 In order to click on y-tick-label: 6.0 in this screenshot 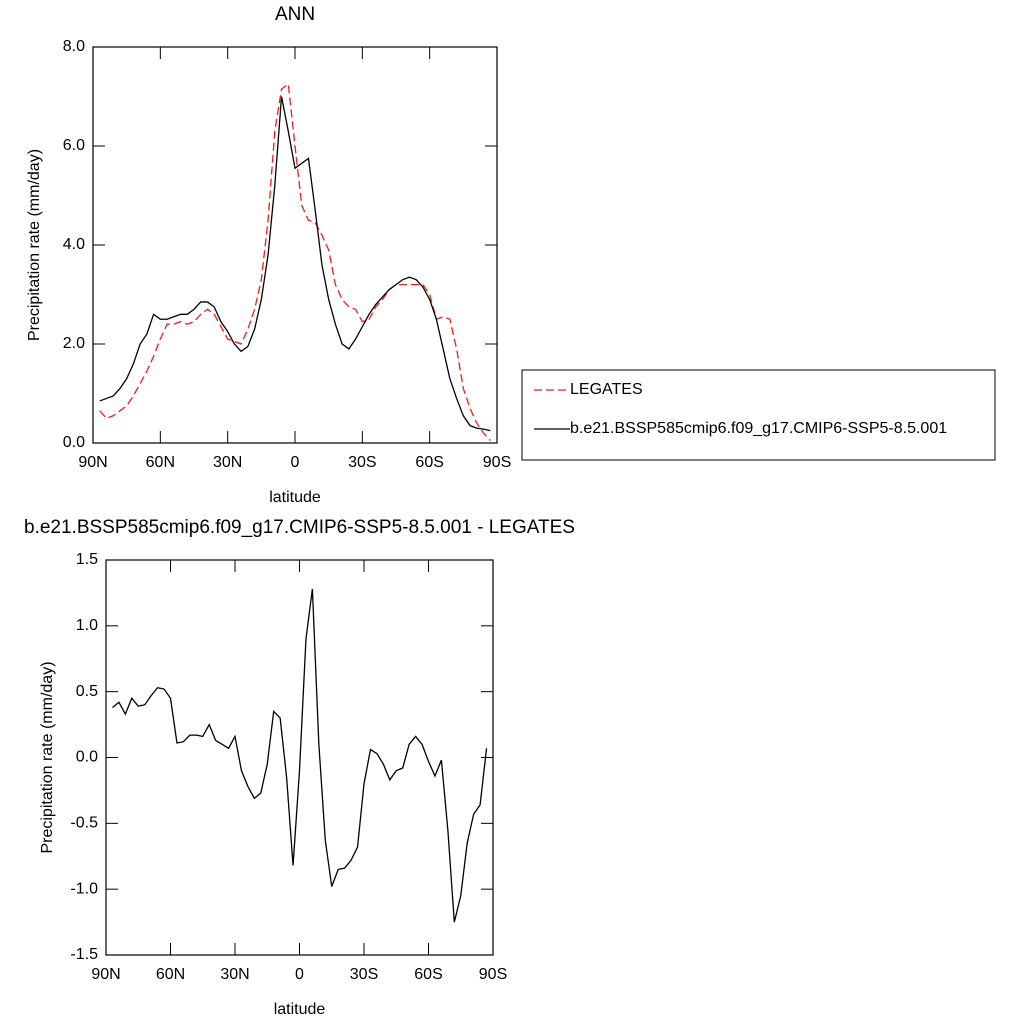, I will do `click(74, 145)`.